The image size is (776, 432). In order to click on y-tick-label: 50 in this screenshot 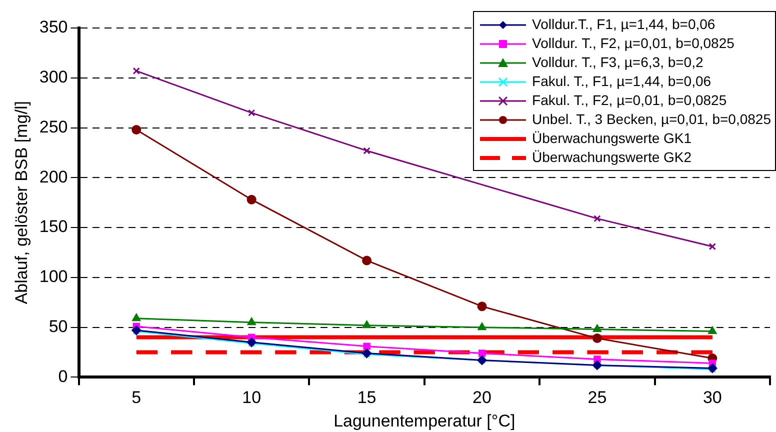, I will do `click(58, 326)`.